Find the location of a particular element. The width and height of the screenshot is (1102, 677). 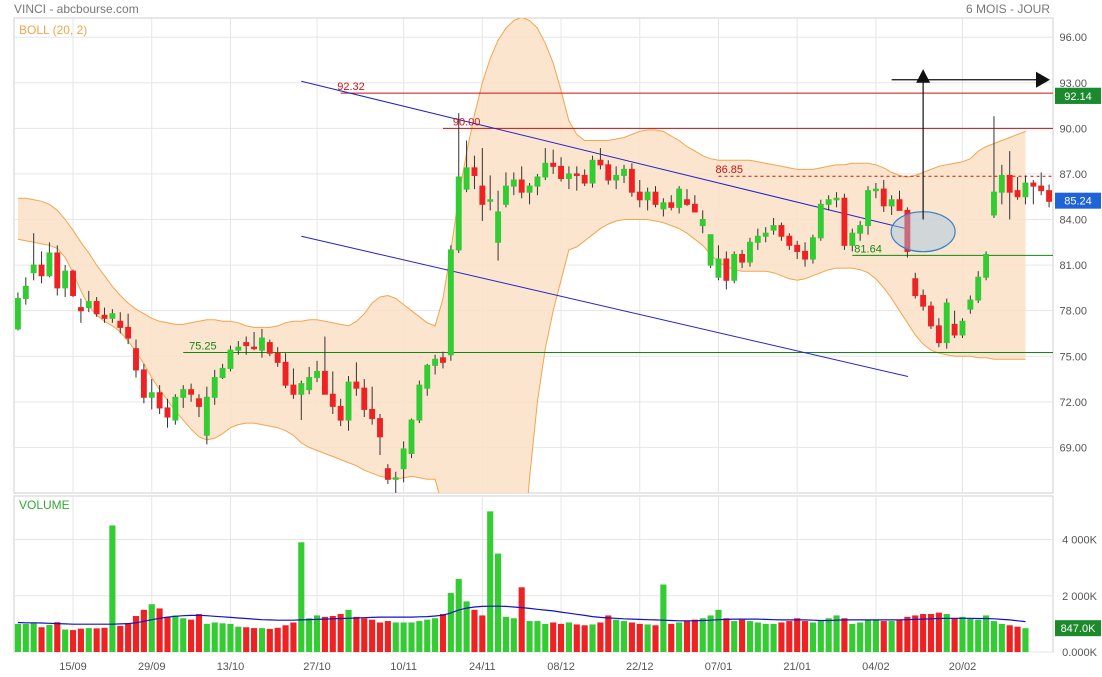

bollinger-title: BOLL (20, 2) is located at coordinates (53, 30).